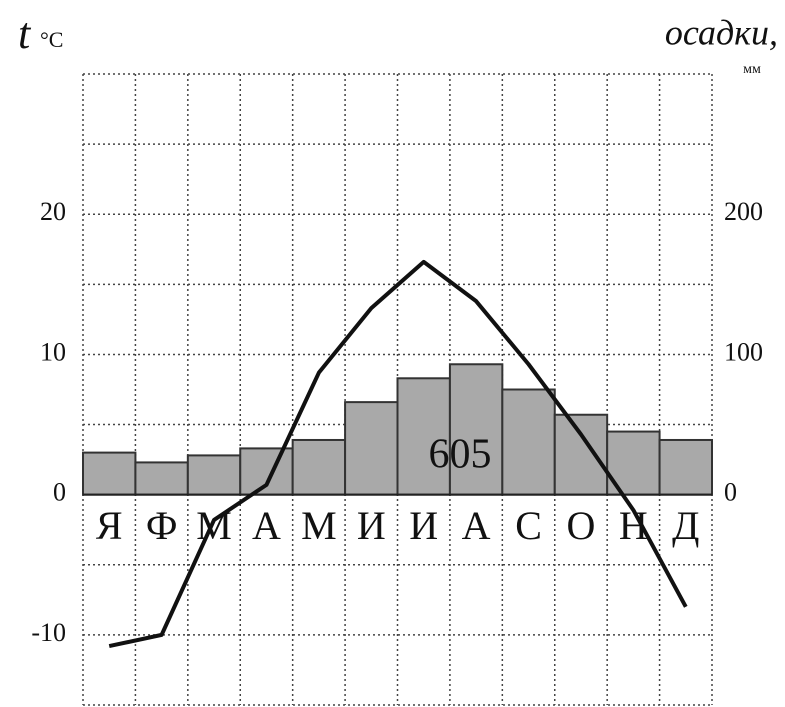 Image resolution: width=785 pixels, height=707 pixels. I want to click on y-axis-unit: °C, so click(51, 39).